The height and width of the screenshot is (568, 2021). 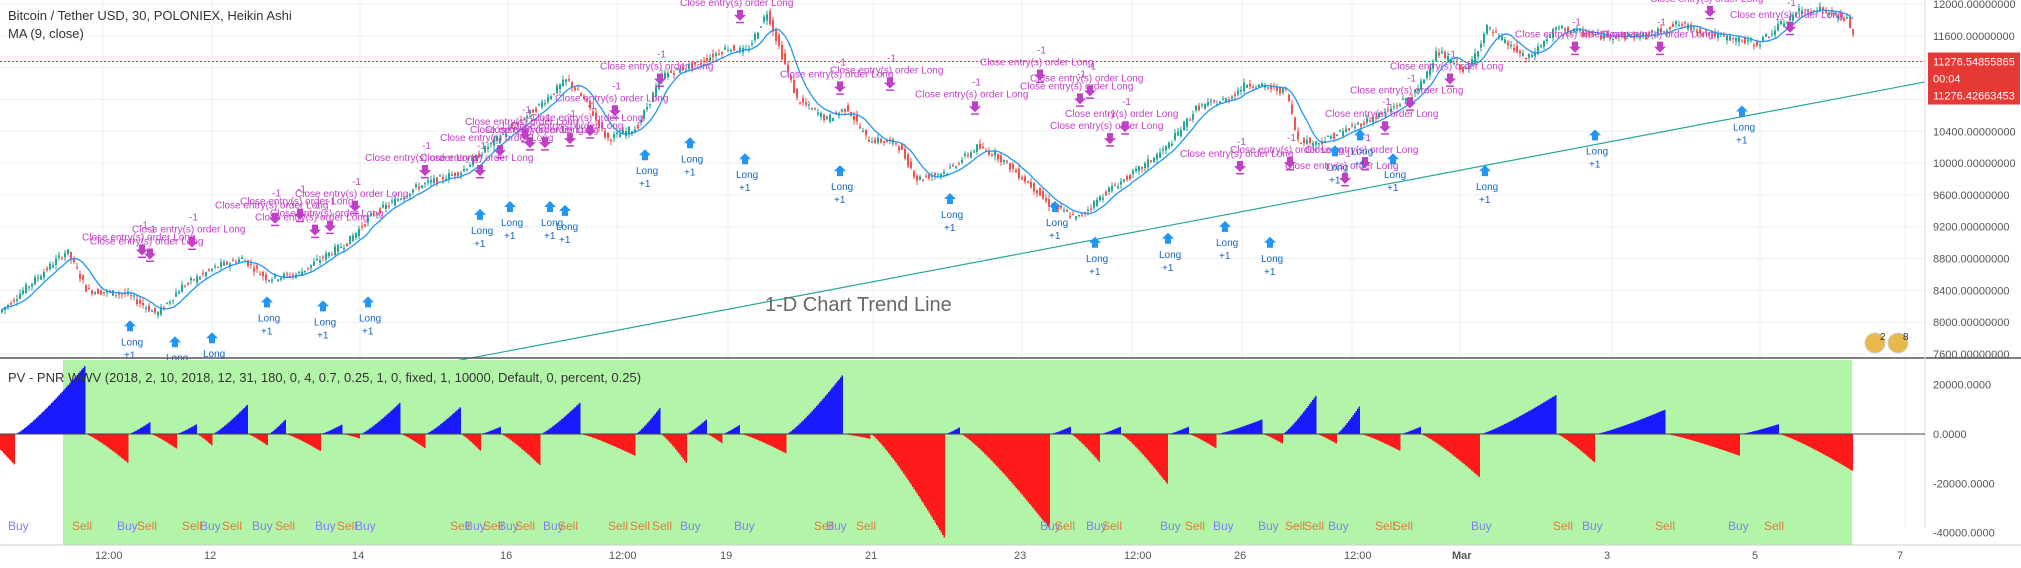 What do you see at coordinates (370, 318) in the screenshot?
I see `long-label: Long` at bounding box center [370, 318].